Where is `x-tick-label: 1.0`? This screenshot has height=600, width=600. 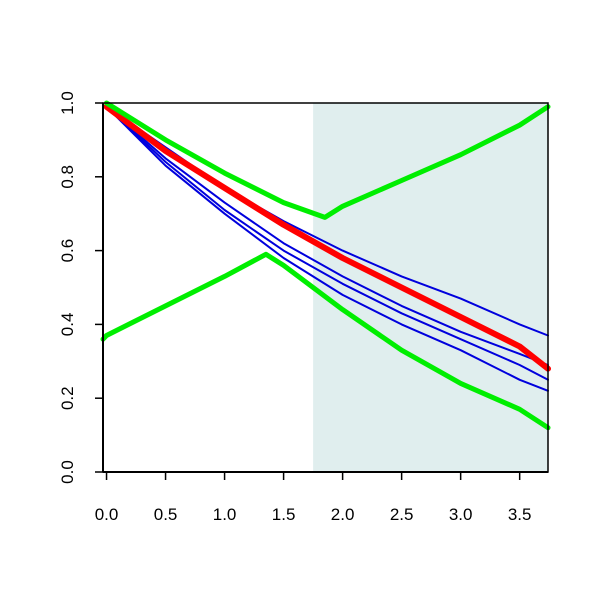 x-tick-label: 1.0 is located at coordinates (225, 514).